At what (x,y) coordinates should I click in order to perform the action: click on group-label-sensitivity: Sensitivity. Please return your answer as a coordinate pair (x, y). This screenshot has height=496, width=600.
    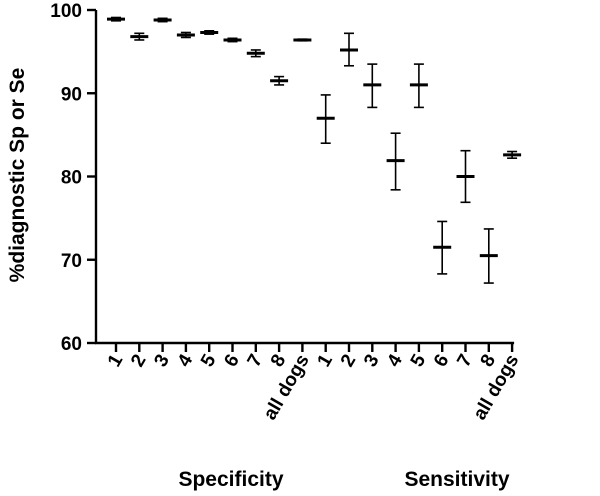
    Looking at the image, I should click on (456, 479).